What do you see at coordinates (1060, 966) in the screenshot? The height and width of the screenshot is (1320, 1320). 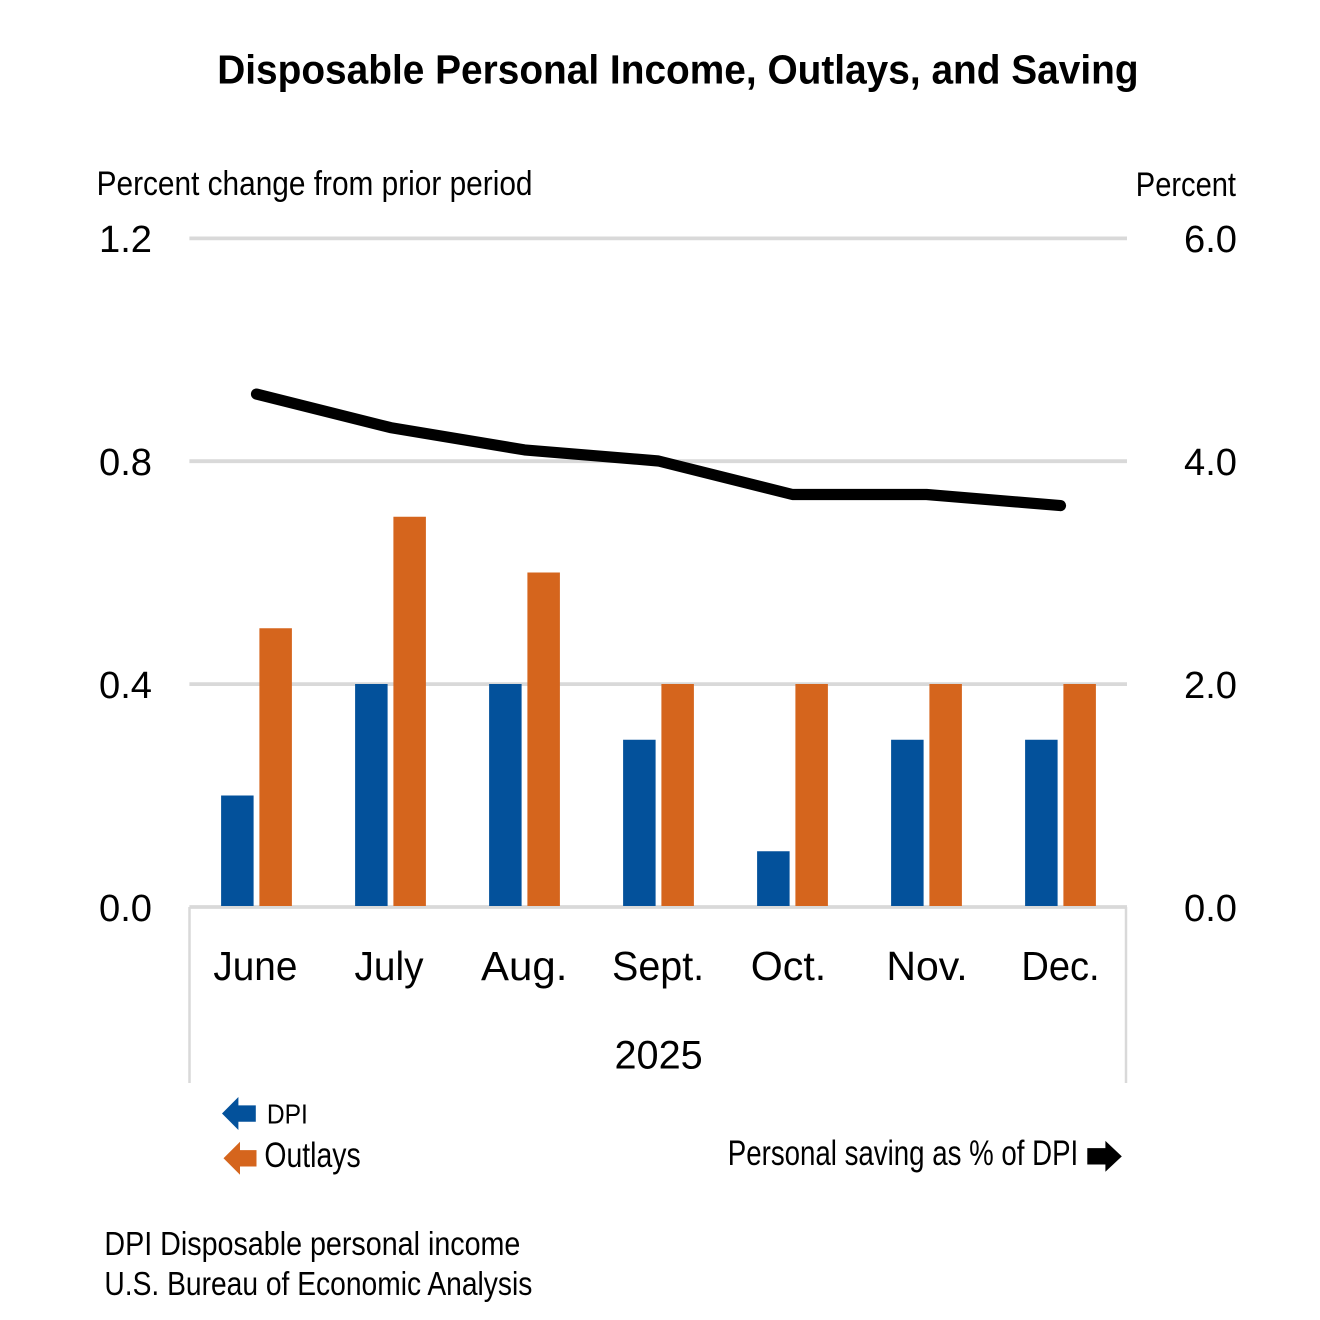 I see `svg-text: Dec.` at bounding box center [1060, 966].